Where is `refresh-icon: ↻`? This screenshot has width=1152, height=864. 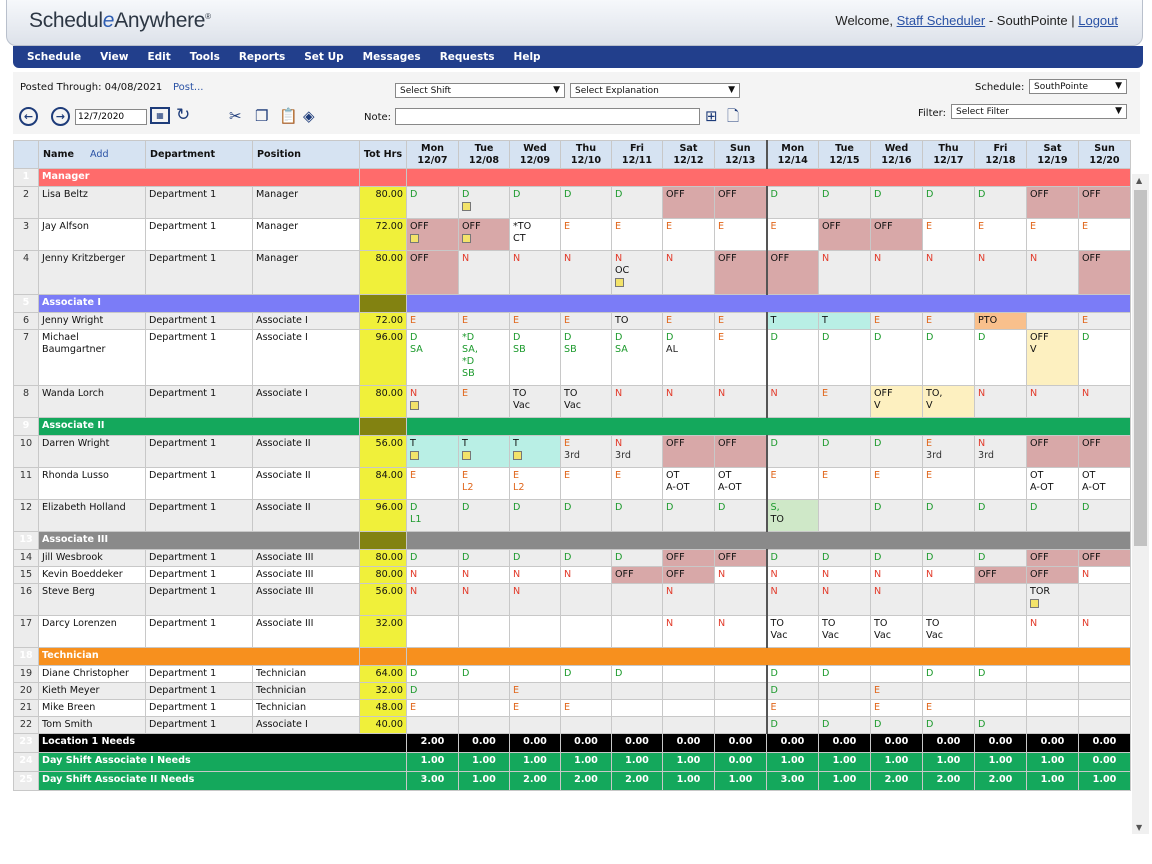
refresh-icon: ↻ is located at coordinates (183, 115).